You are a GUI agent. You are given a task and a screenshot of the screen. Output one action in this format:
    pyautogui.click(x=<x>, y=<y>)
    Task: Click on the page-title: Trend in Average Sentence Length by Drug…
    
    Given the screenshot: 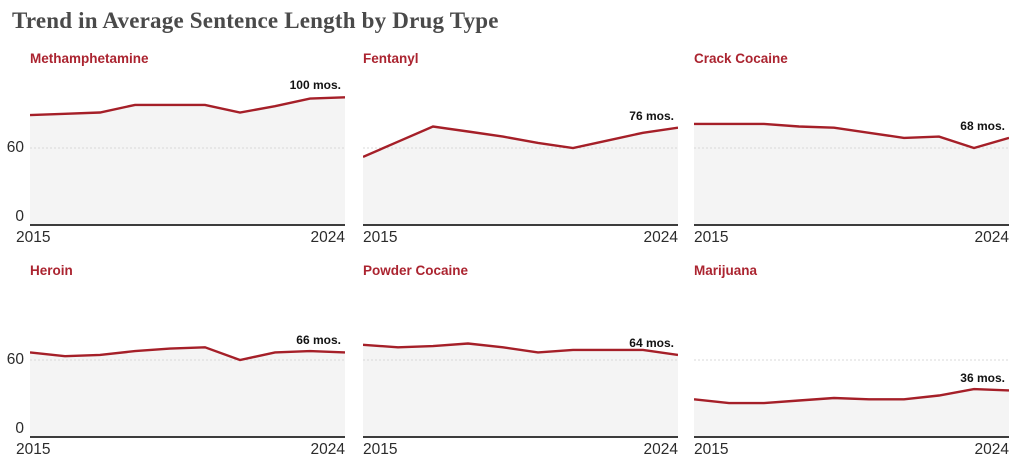 What is the action you would take?
    pyautogui.click(x=255, y=20)
    